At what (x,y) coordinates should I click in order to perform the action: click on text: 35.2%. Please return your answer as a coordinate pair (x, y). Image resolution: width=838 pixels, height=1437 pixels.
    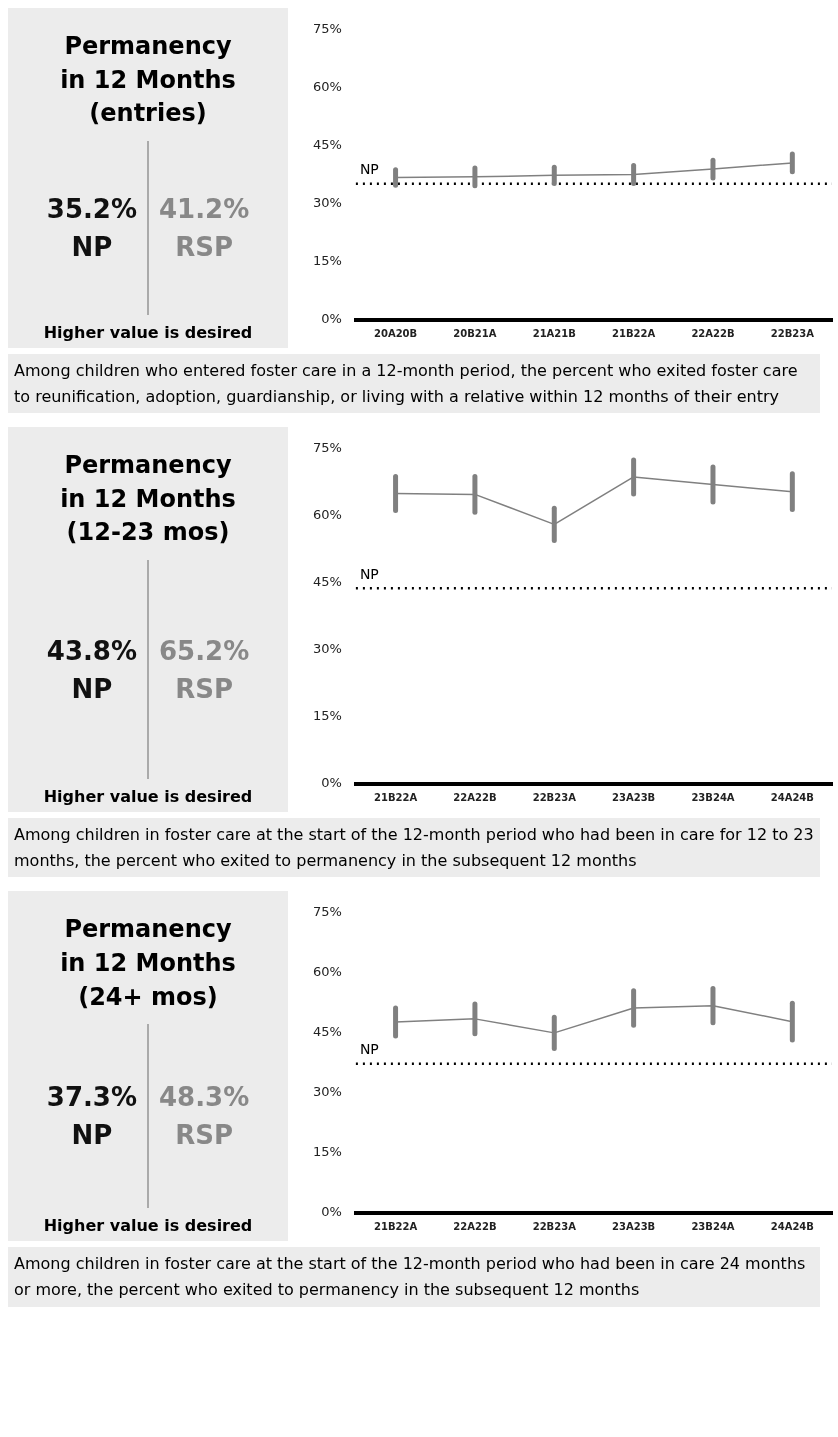
    Looking at the image, I should click on (91, 208).